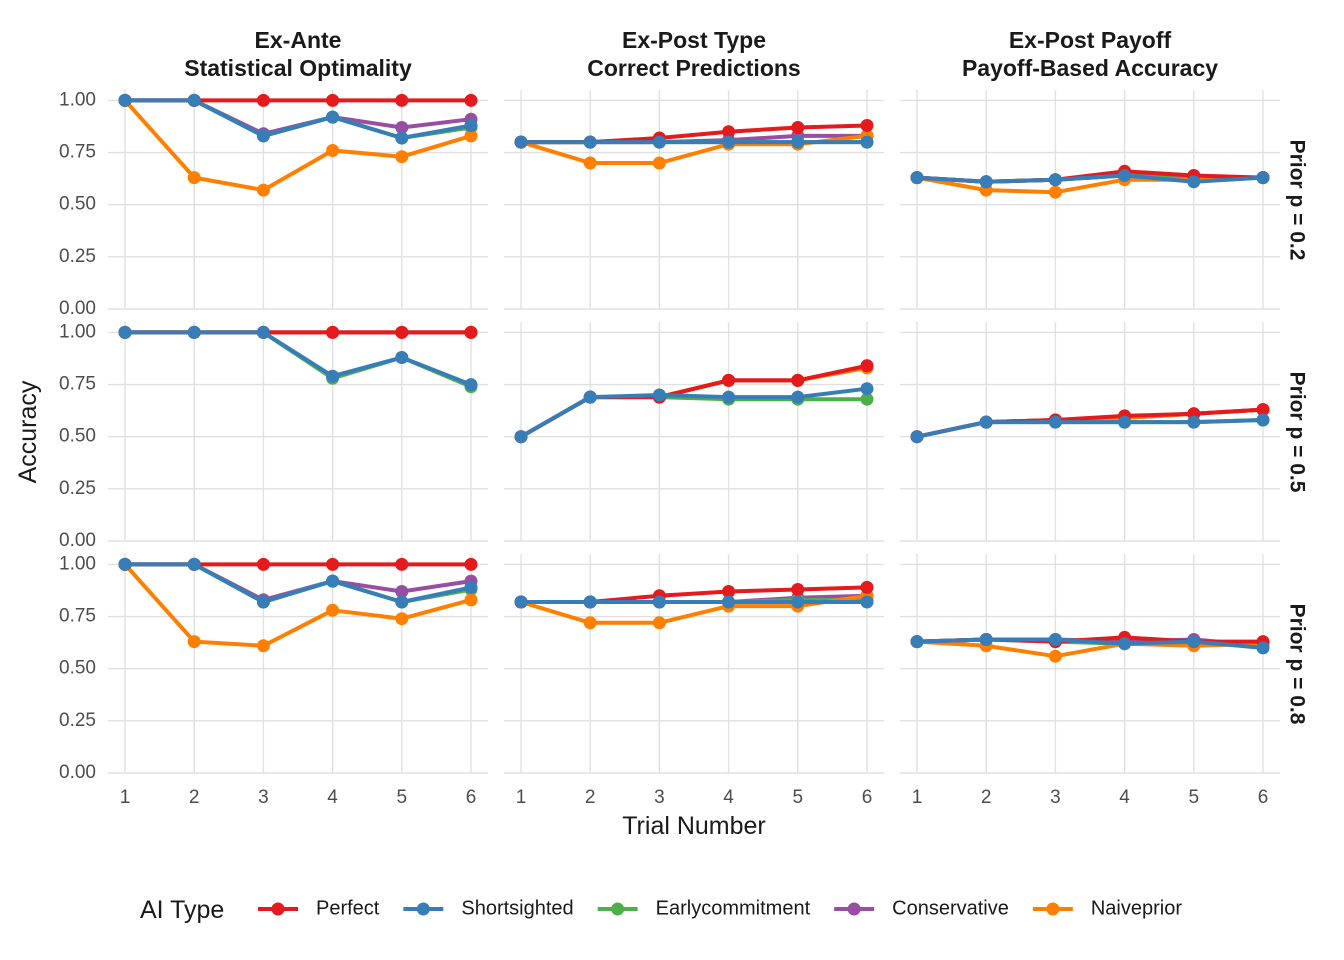 This screenshot has width=1344, height=960. Describe the element at coordinates (77, 720) in the screenshot. I see `y-tick-label: 0.25` at that location.